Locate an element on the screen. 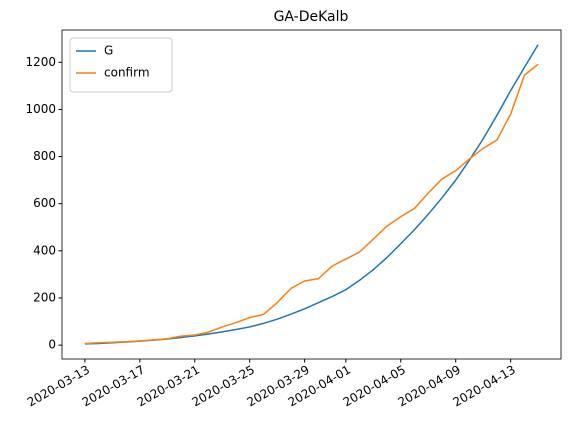 The width and height of the screenshot is (569, 430). y-tick-label: 200 is located at coordinates (44, 297).